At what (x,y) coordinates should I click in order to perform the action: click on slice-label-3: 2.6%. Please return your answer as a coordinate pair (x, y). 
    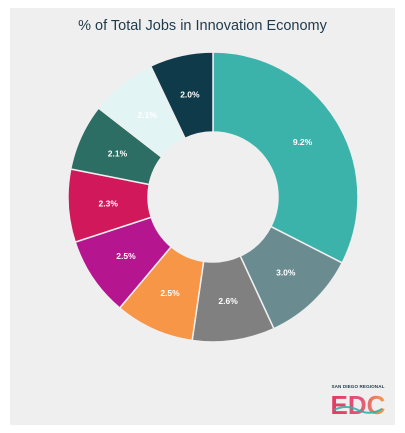
    Looking at the image, I should click on (228, 301).